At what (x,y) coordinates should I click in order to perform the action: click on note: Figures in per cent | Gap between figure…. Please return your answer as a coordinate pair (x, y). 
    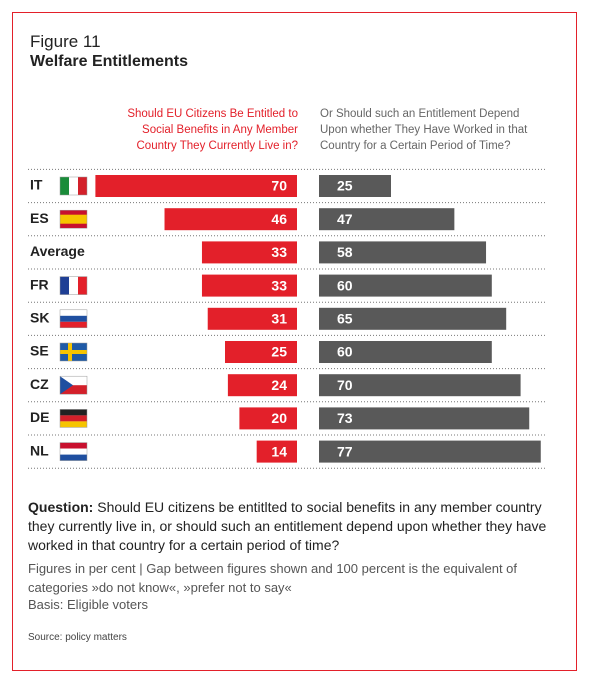
    Looking at the image, I should click on (273, 578).